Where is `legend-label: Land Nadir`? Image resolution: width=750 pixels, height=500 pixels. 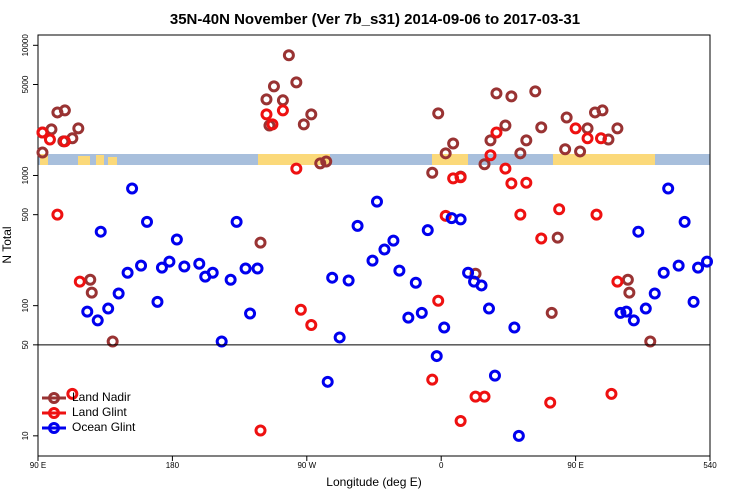 legend-label: Land Nadir is located at coordinates (101, 397).